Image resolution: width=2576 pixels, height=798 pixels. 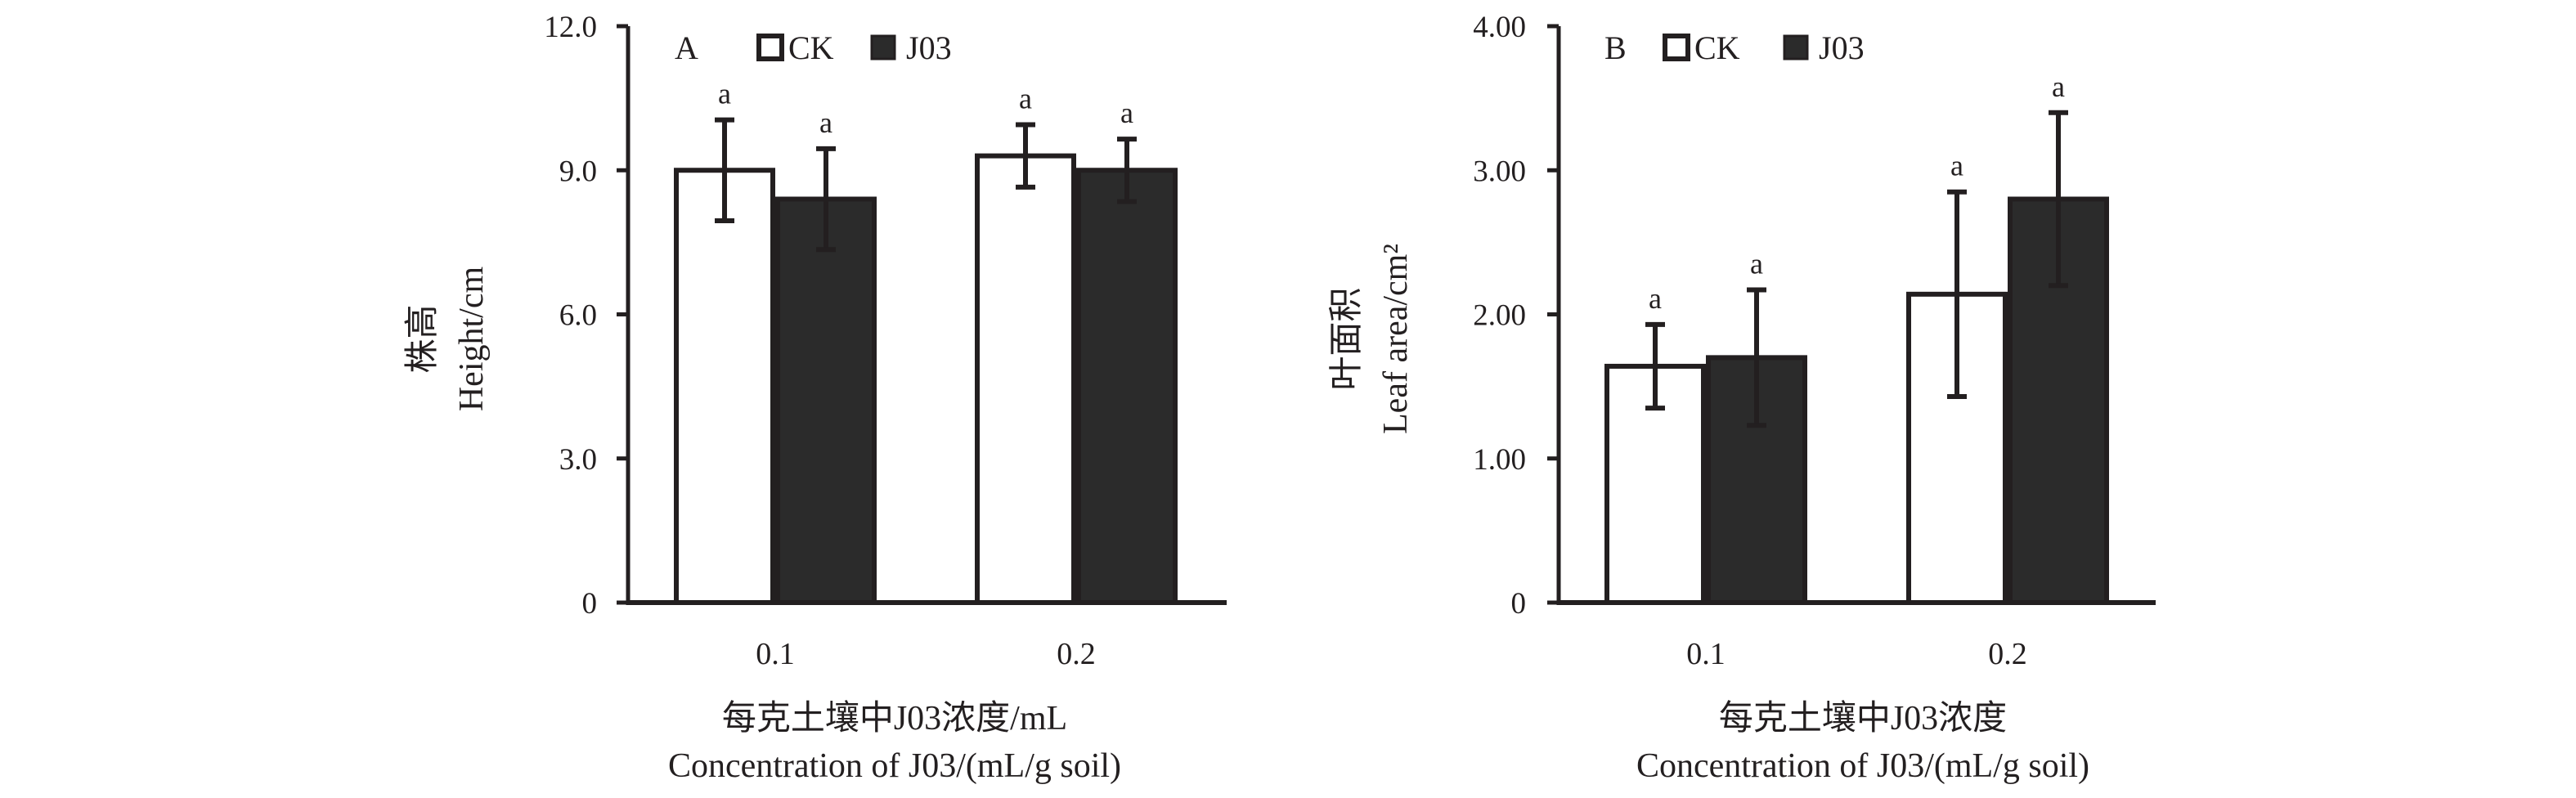 What do you see at coordinates (1615, 47) in the screenshot?
I see `panel-label: B` at bounding box center [1615, 47].